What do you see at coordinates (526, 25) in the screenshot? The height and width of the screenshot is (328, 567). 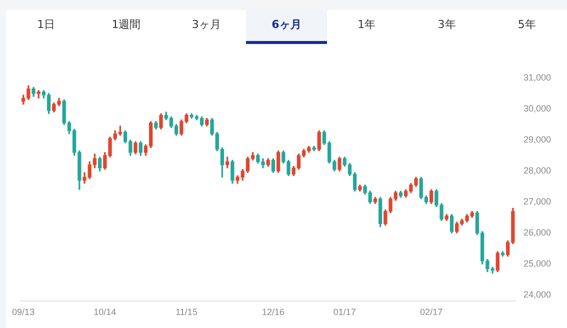 I see `text: 5年` at bounding box center [526, 25].